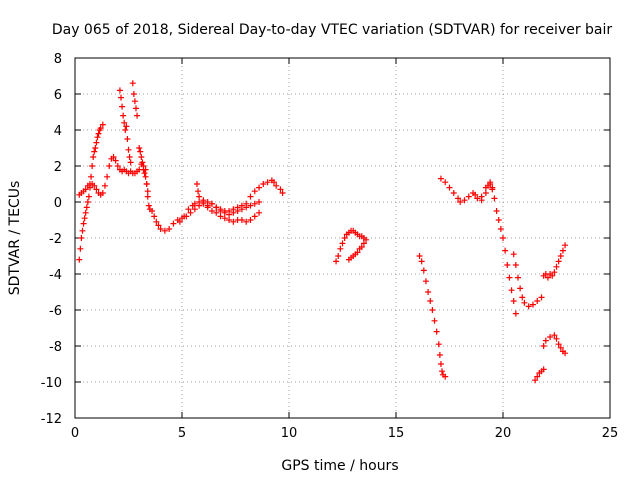  What do you see at coordinates (58, 131) in the screenshot?
I see `y-tick-label: 4` at bounding box center [58, 131].